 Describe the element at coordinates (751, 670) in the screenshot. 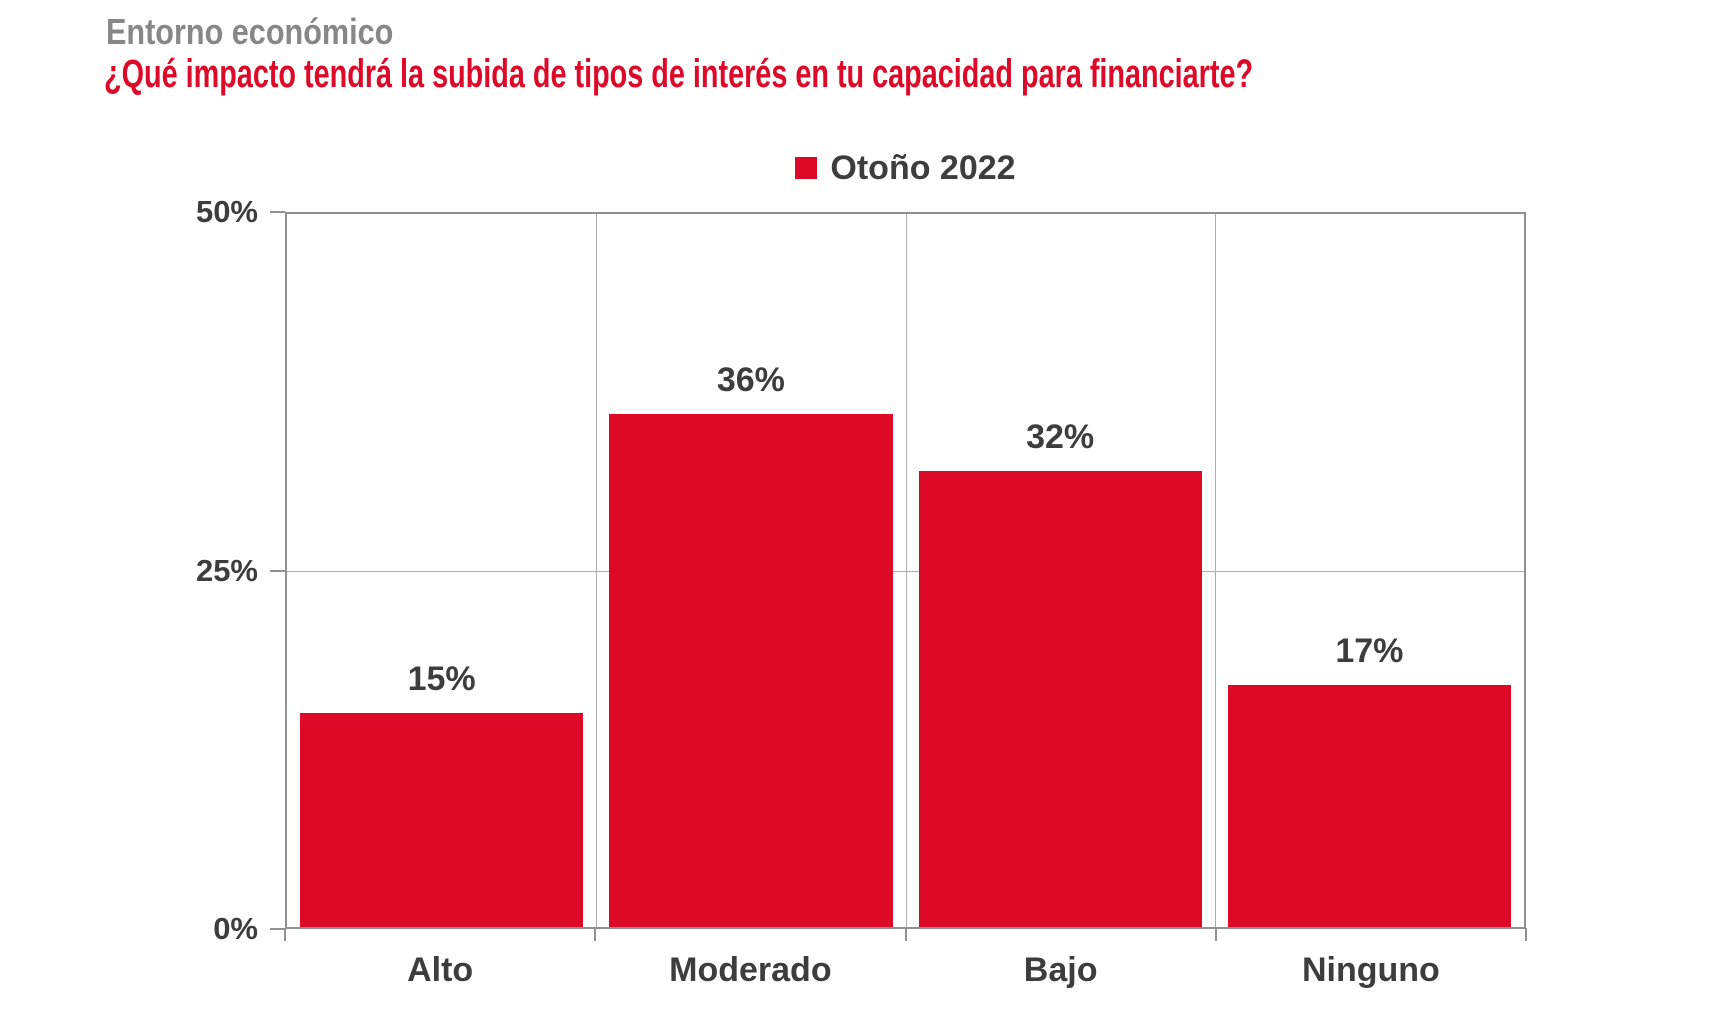

I see `bar-moderado` at that location.